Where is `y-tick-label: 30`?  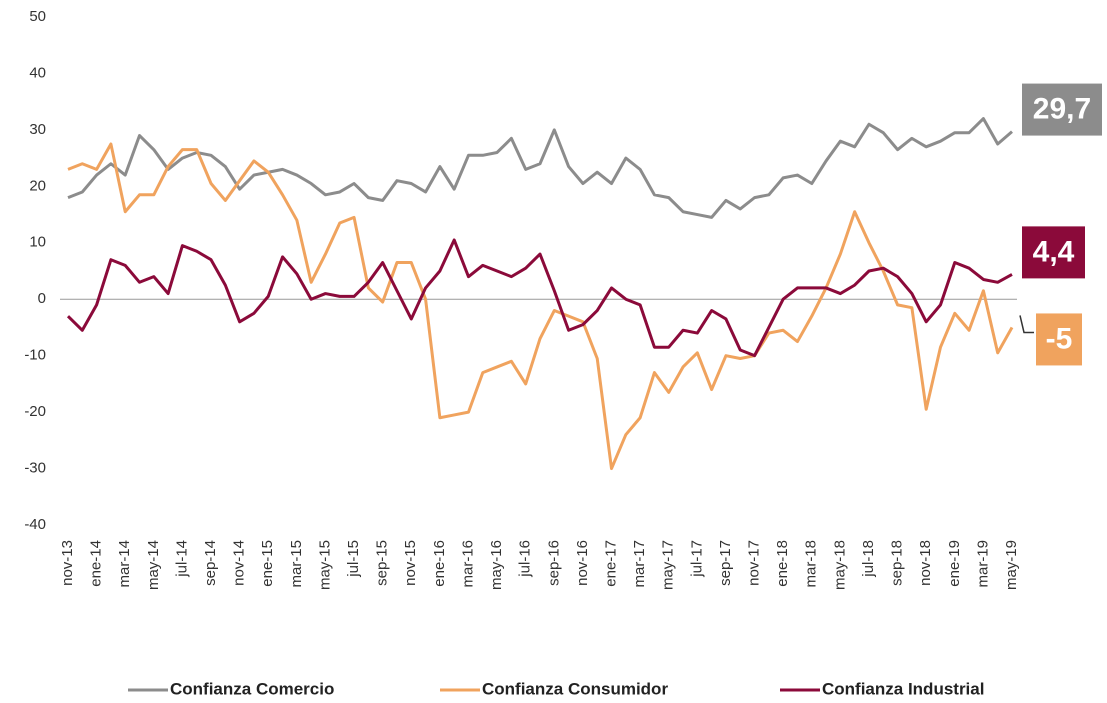
y-tick-label: 30 is located at coordinates (37, 129).